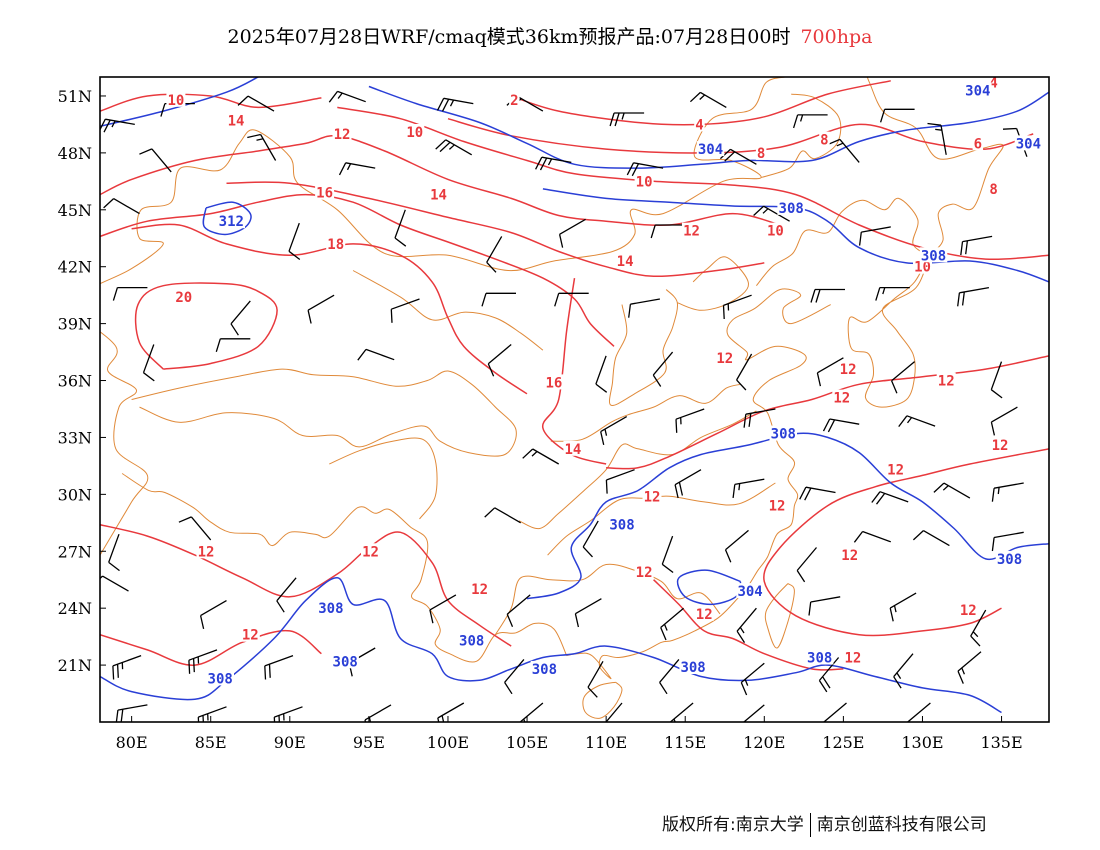  What do you see at coordinates (448, 742) in the screenshot?
I see `x-tick-label: 100E` at bounding box center [448, 742].